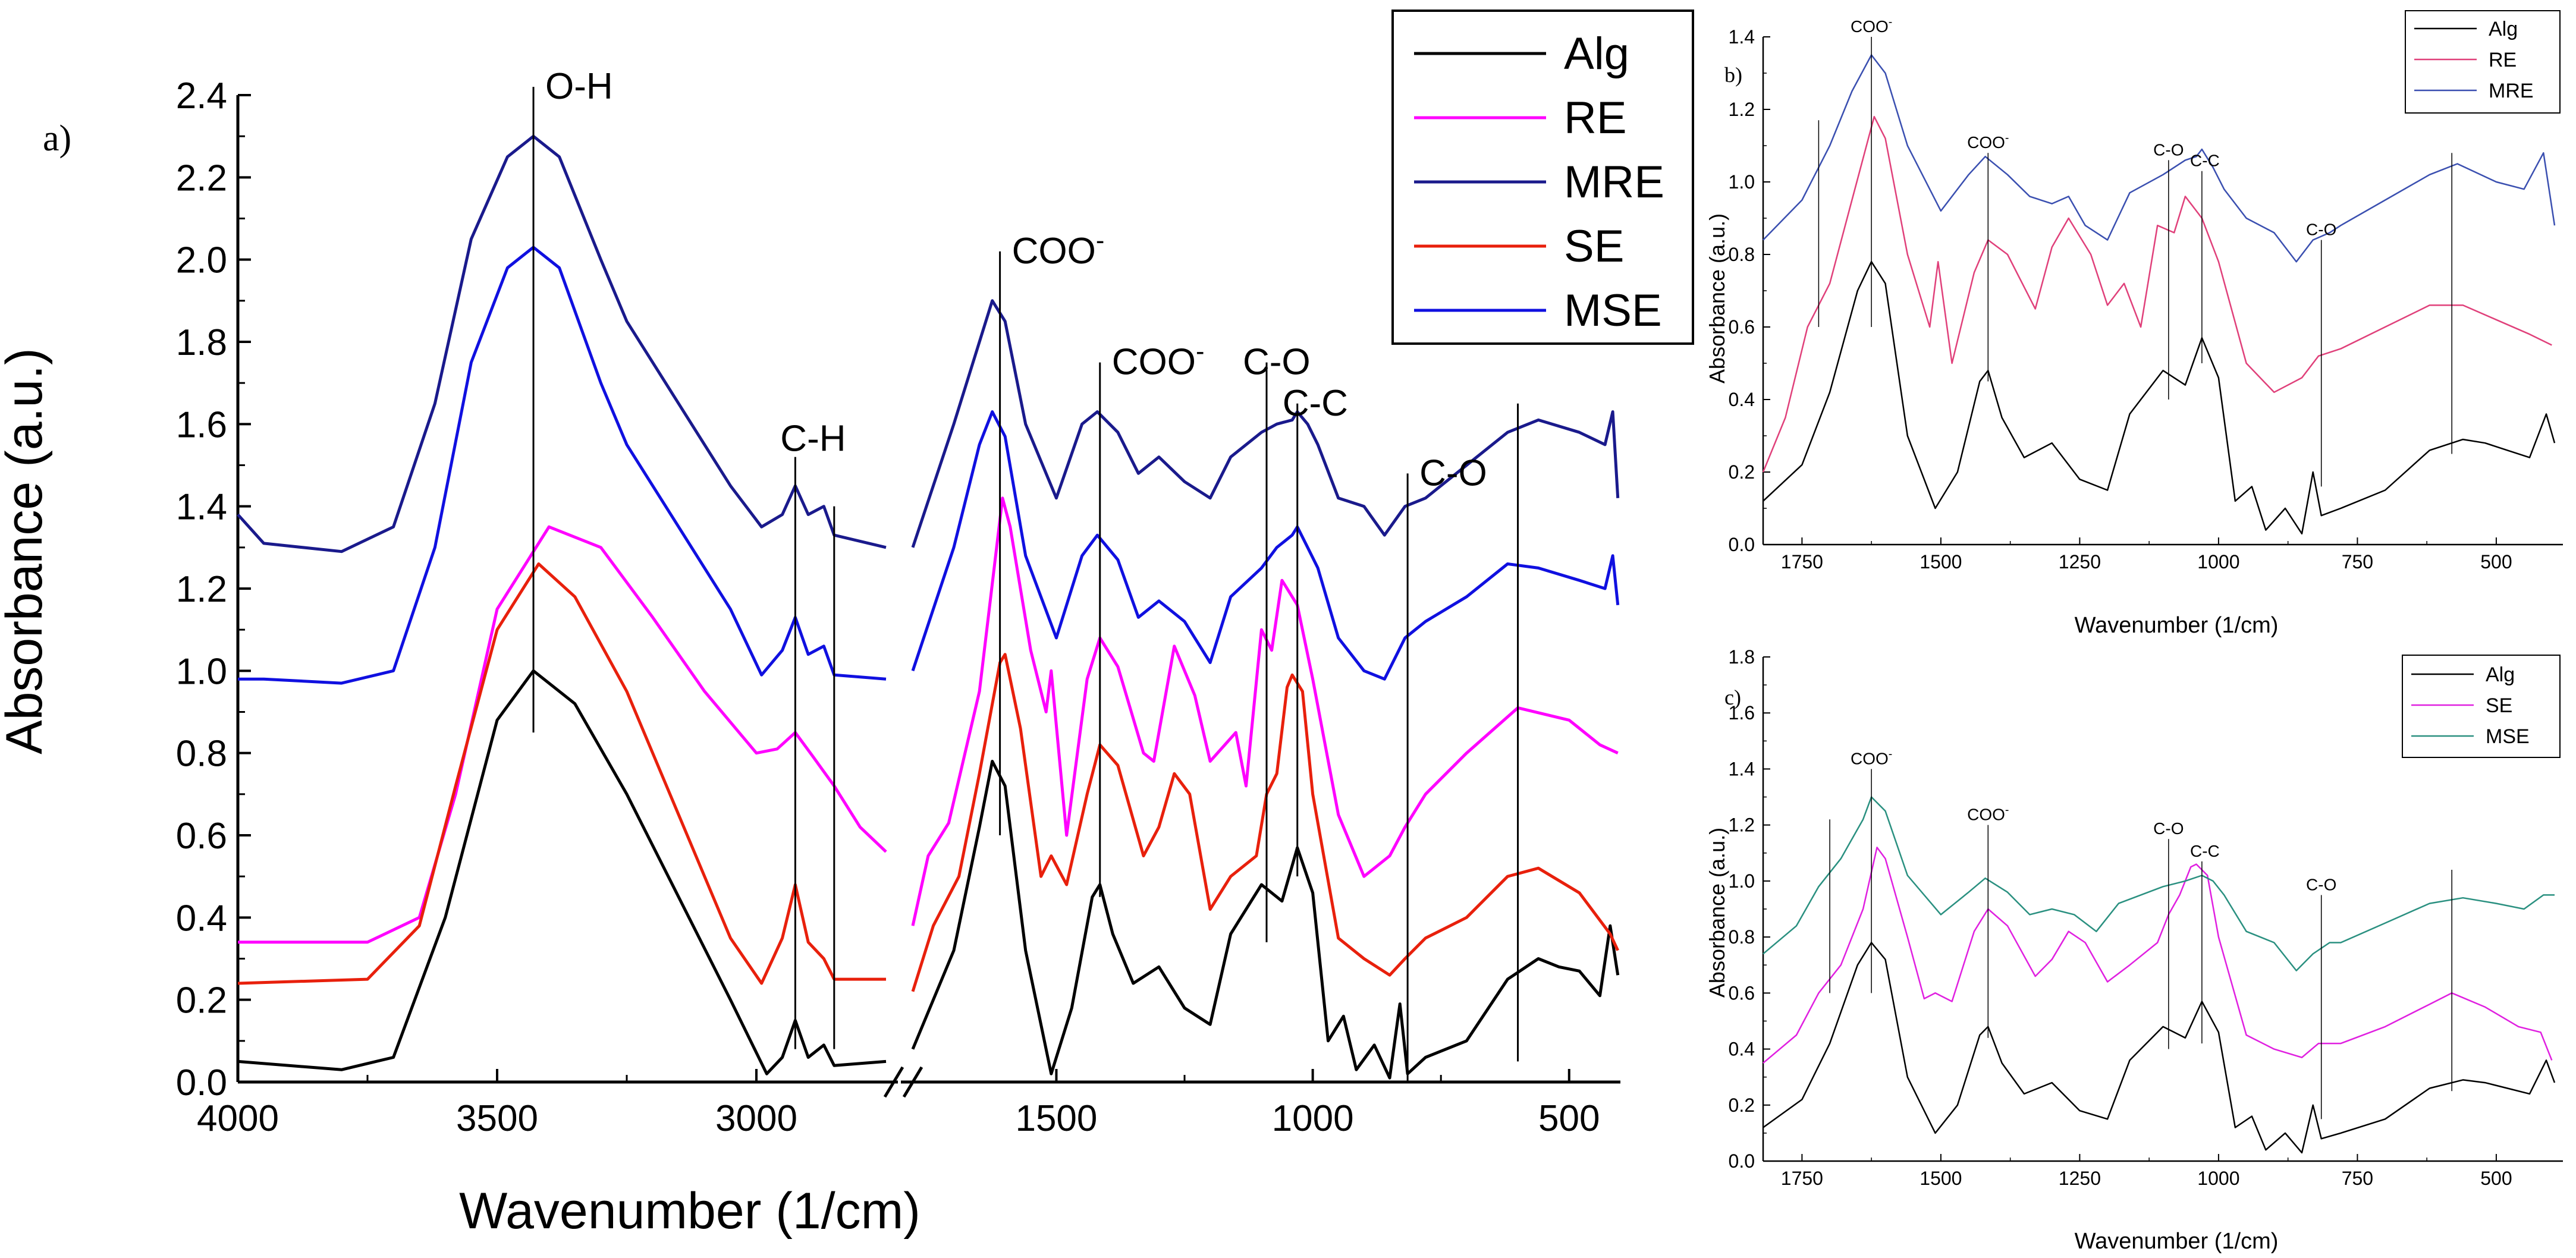  I want to click on panel-c-y-tick-label: 1.0, so click(1742, 881).